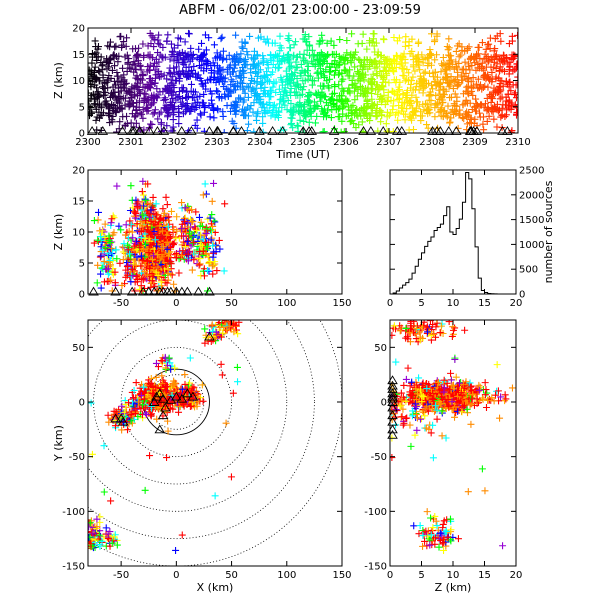  What do you see at coordinates (73, 512) in the screenshot?
I see `plan-view-ytick-label: -100` at bounding box center [73, 512].